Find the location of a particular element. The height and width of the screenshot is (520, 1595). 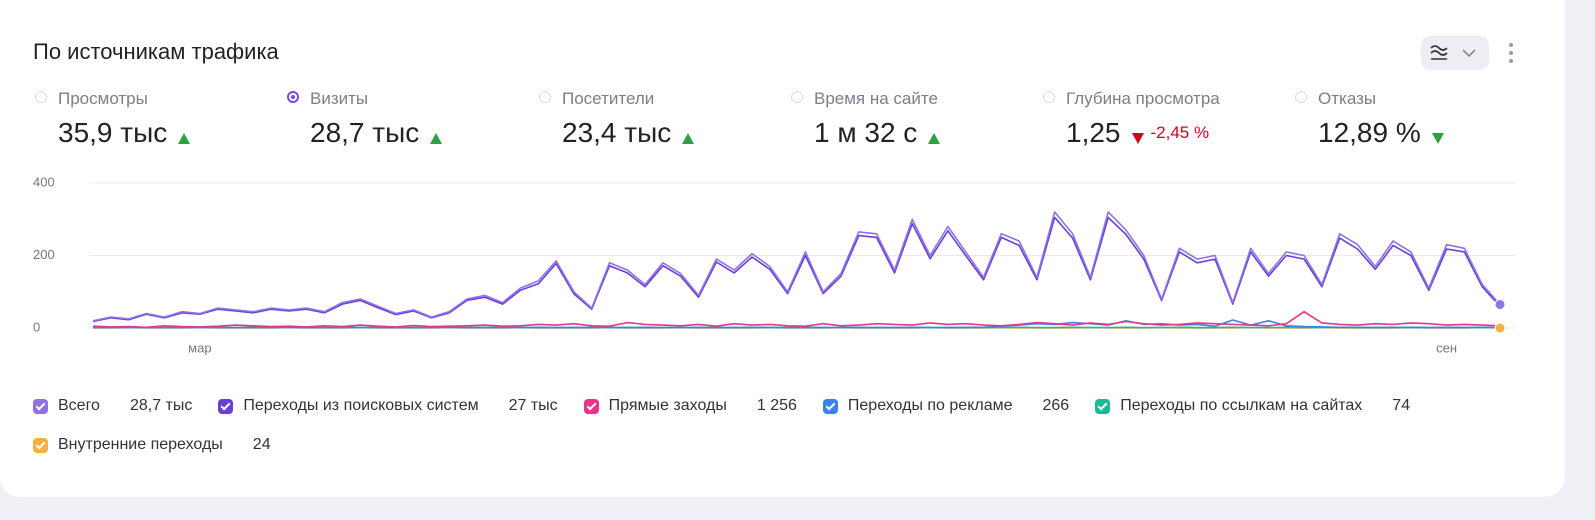

metric: Время на сайте 1 м 32 с is located at coordinates (914, 123).